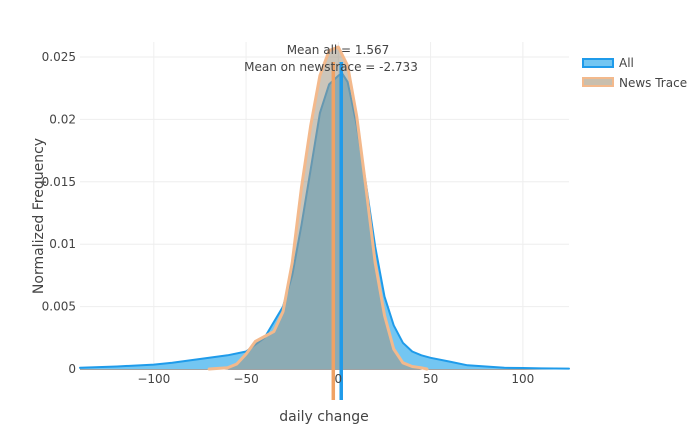 This screenshot has width=697, height=429. Describe the element at coordinates (598, 63) in the screenshot. I see `legend-swatch-all` at that location.